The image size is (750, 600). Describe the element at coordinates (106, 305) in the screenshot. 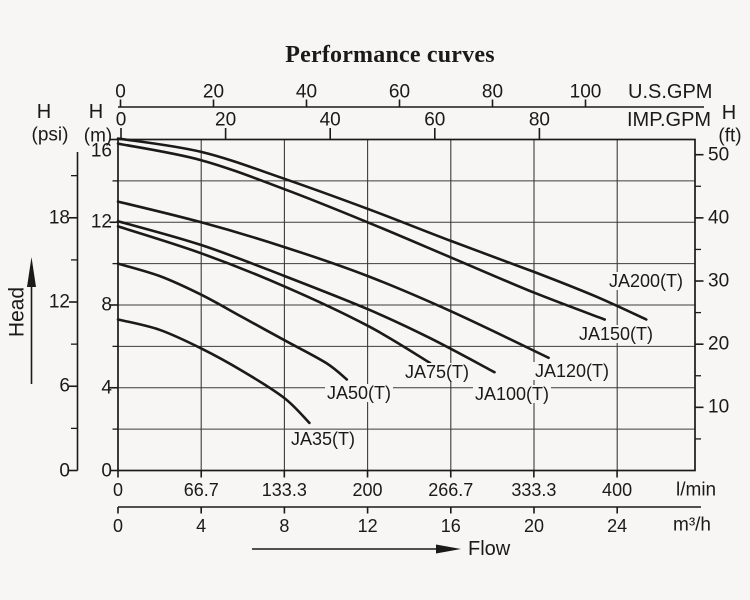

I see `h-m-tick-label: 8` at that location.